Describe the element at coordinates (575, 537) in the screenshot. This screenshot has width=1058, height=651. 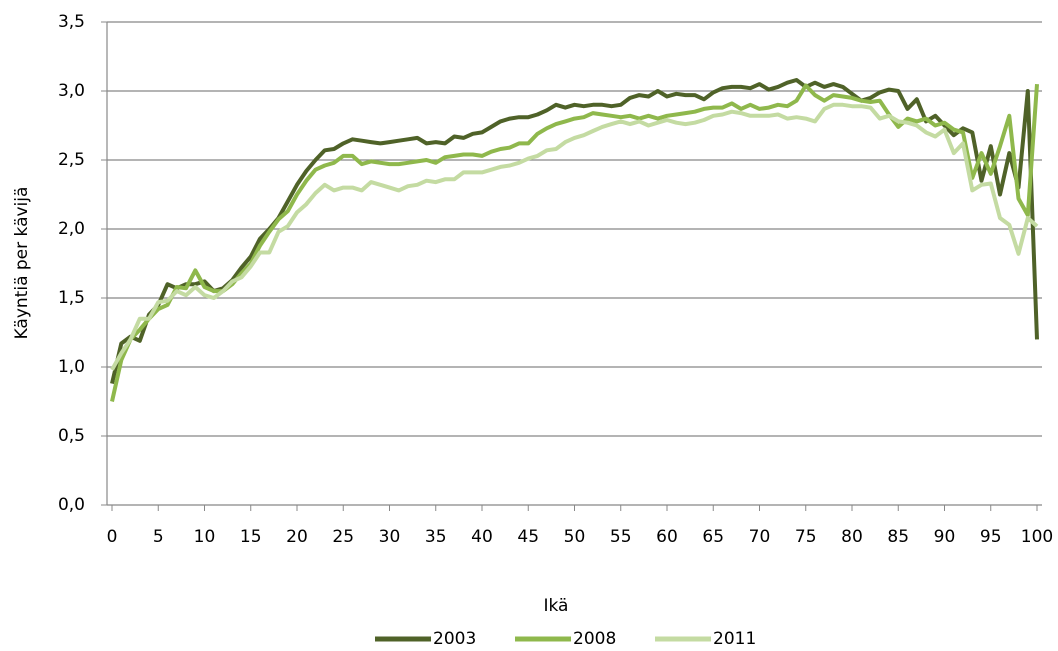
I see `x-tick-label: 50` at that location.